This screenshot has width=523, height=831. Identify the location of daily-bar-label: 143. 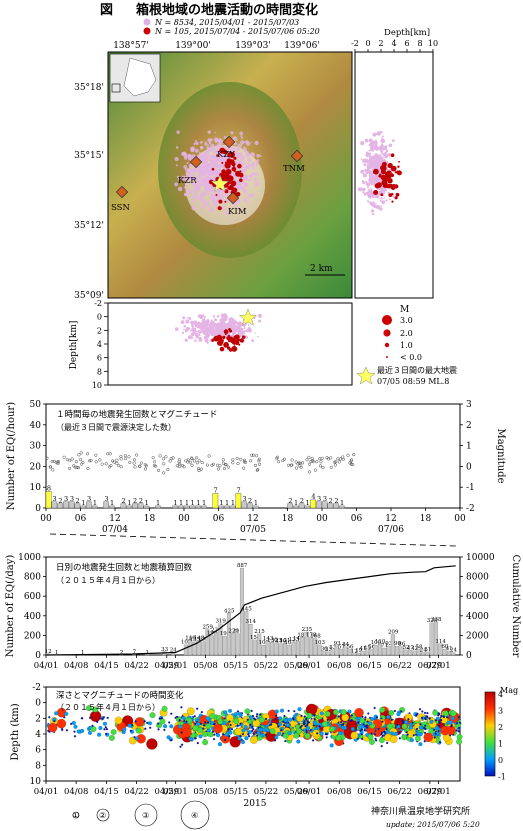
(298, 639).